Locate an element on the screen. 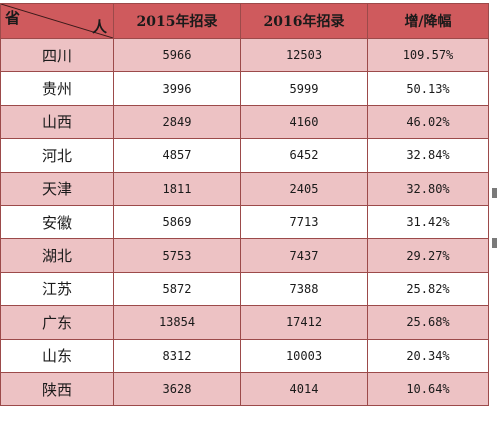 The width and height of the screenshot is (498, 424). table-row: 四川 5966 12503 109.57% is located at coordinates (244, 55).